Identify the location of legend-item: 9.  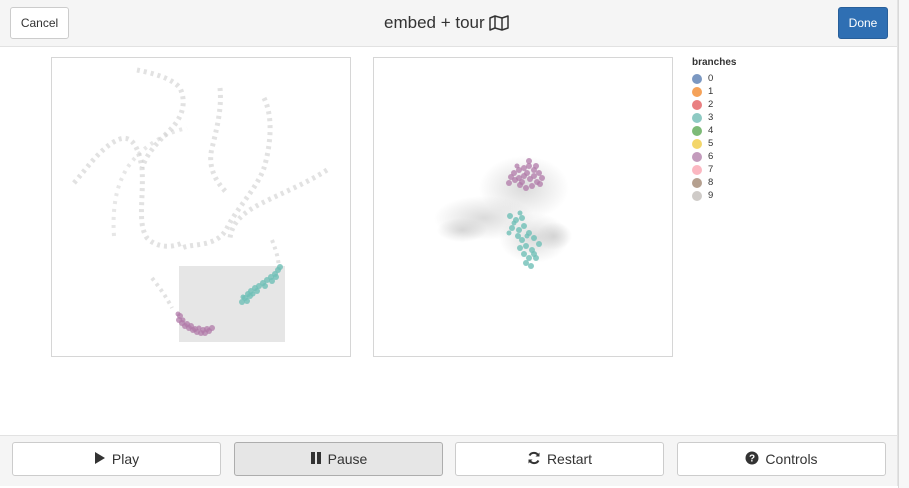
(714, 195).